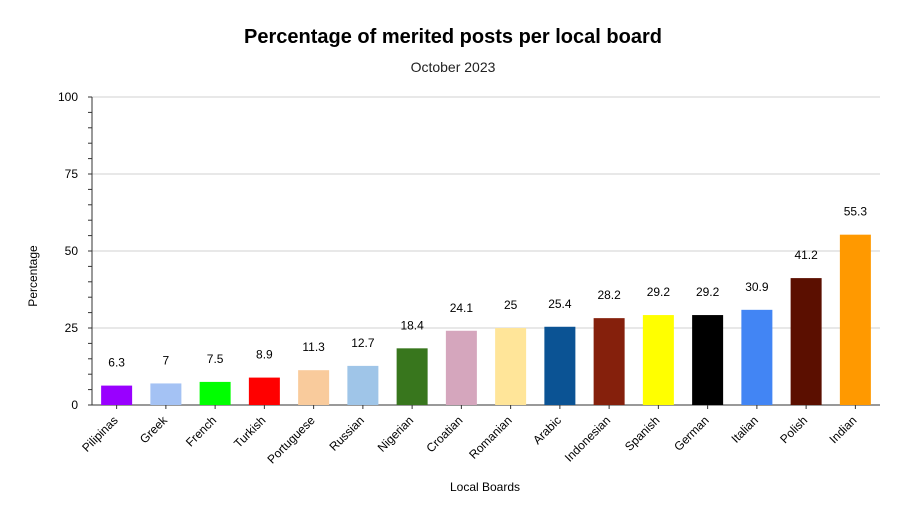  I want to click on x-tick-label: Indian, so click(842, 429).